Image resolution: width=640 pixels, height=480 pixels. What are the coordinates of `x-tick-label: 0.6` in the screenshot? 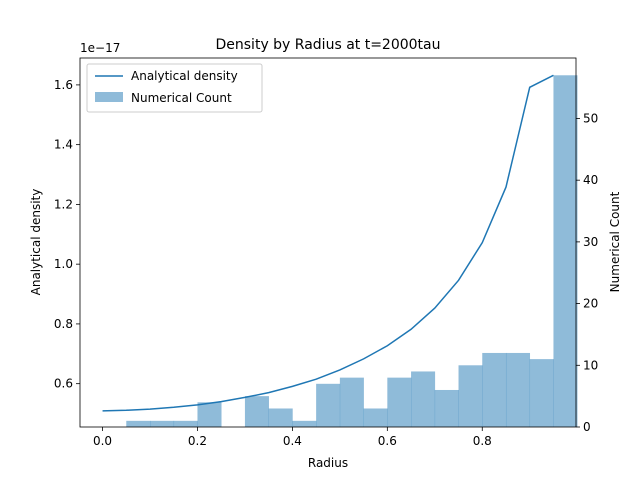 It's located at (387, 441).